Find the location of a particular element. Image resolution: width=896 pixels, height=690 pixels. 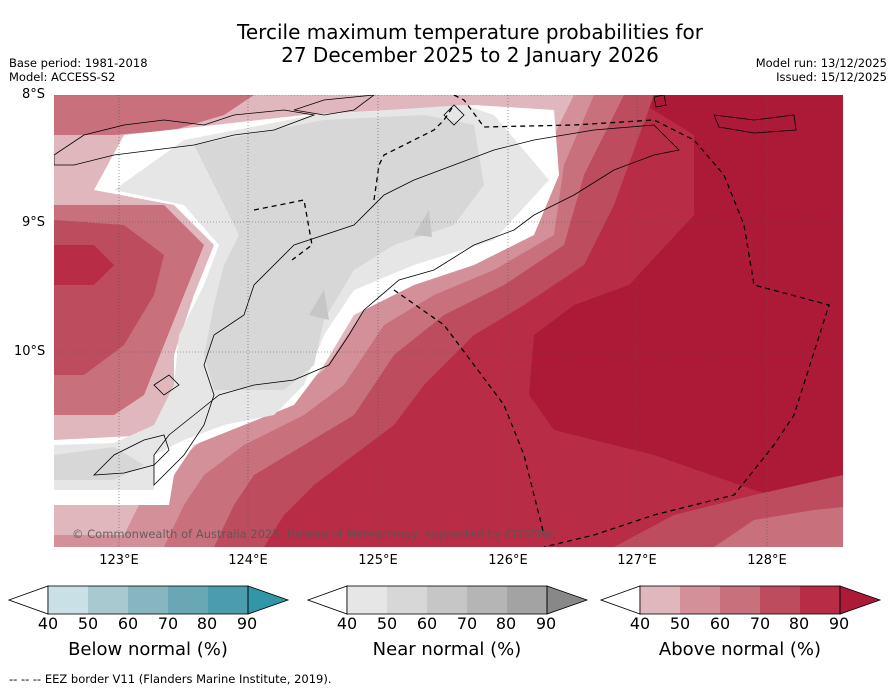

lon-label-128e: 128°E is located at coordinates (767, 560).